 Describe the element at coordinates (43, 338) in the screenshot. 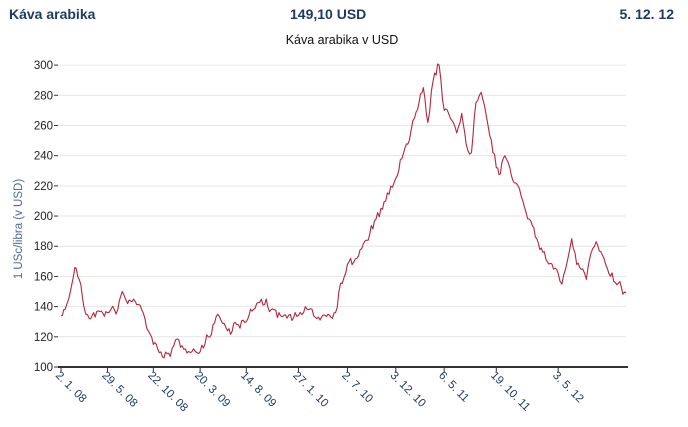

I see `y-tick-label: 120` at that location.